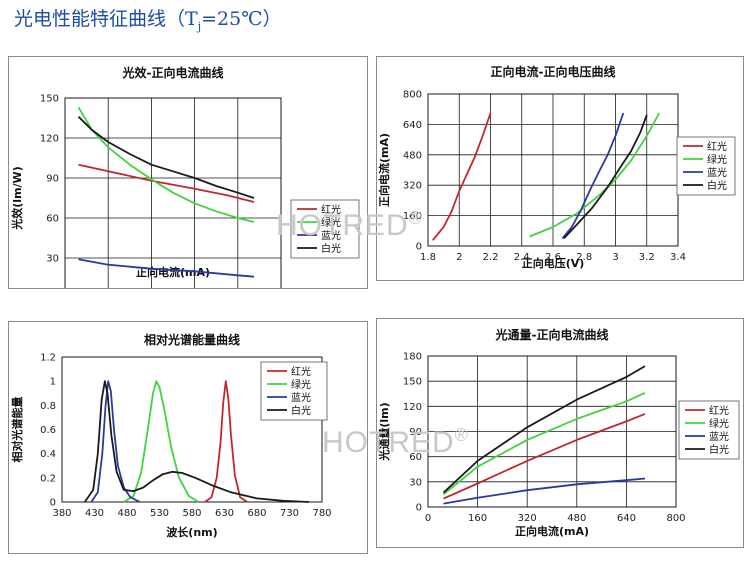  What do you see at coordinates (522, 257) in the screenshot?
I see `x-tick-label: 2.4` at bounding box center [522, 257].